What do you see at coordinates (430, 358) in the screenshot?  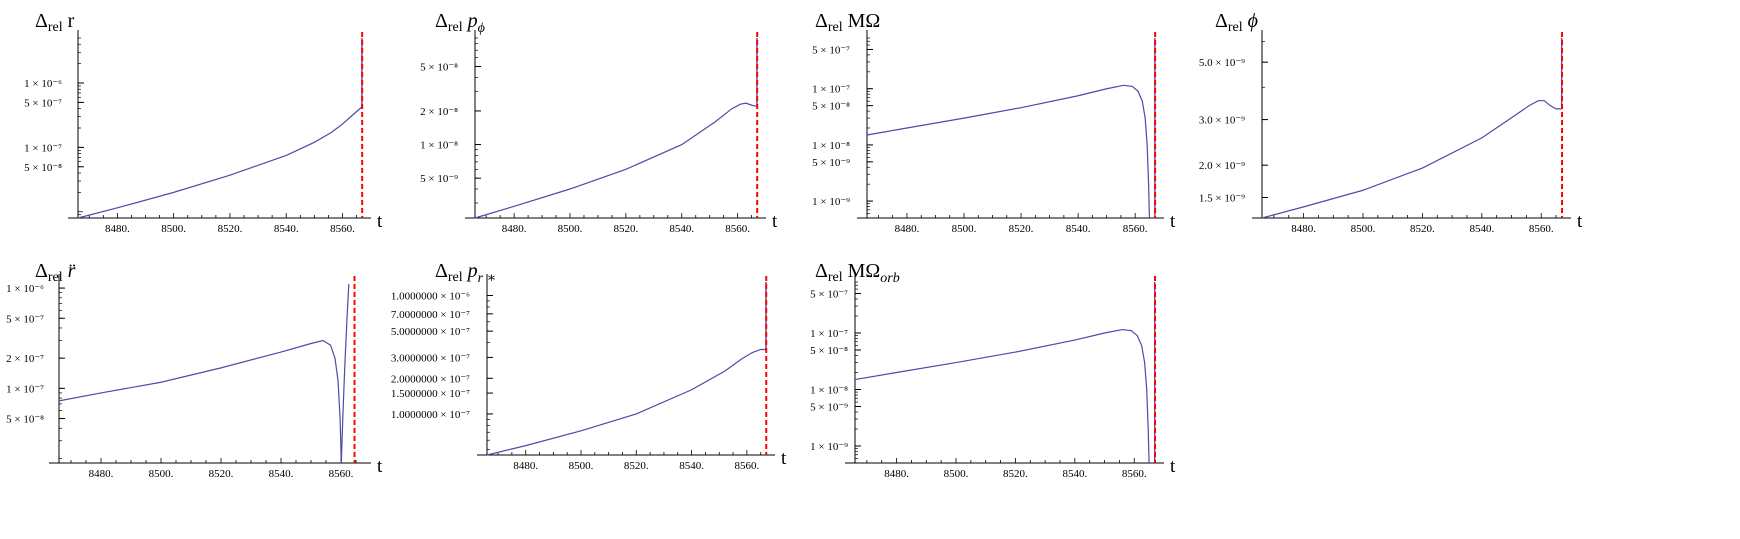 I see `y-tick-label: 3.0000000 × 10⁻⁷` at bounding box center [430, 358].